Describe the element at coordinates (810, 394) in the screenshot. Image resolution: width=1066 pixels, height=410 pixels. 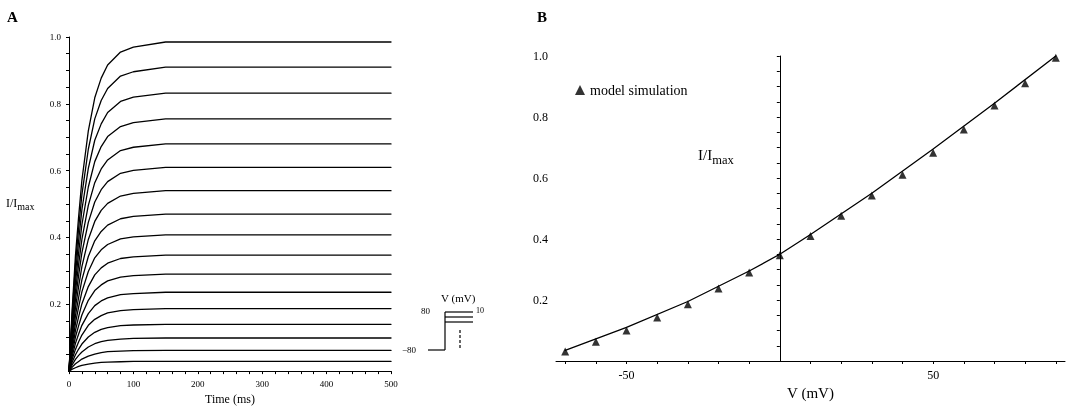
I see `x-axis-title: V (mV)` at that location.